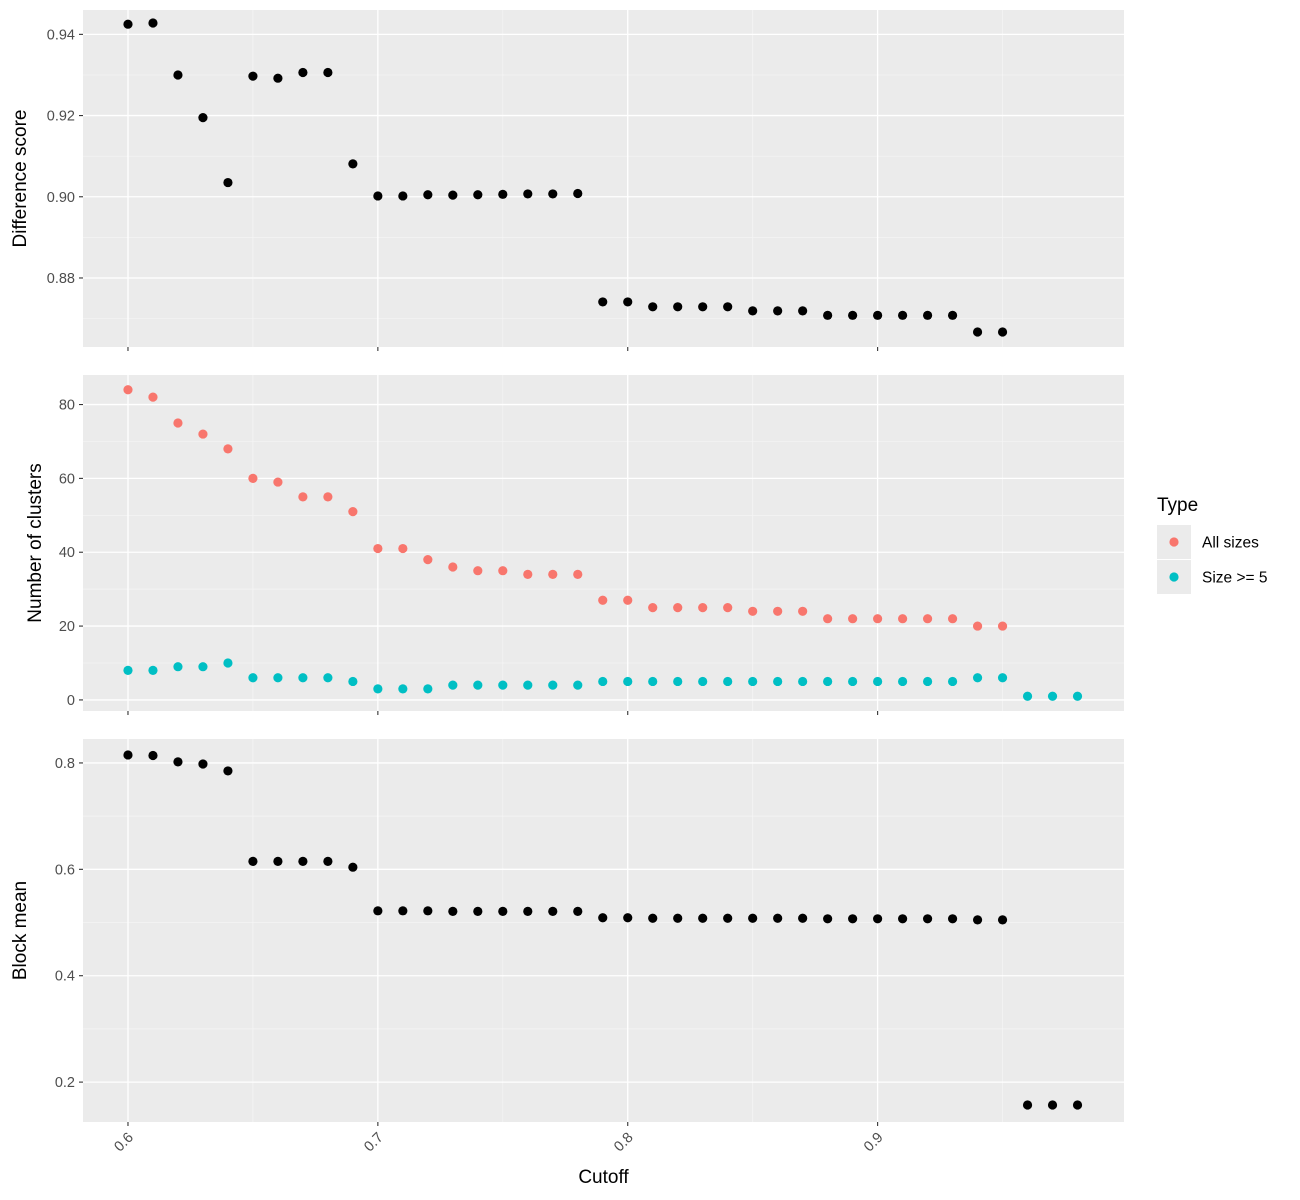 The width and height of the screenshot is (1300, 1200). What do you see at coordinates (603, 1177) in the screenshot?
I see `x-axis-title: Cutoff` at bounding box center [603, 1177].